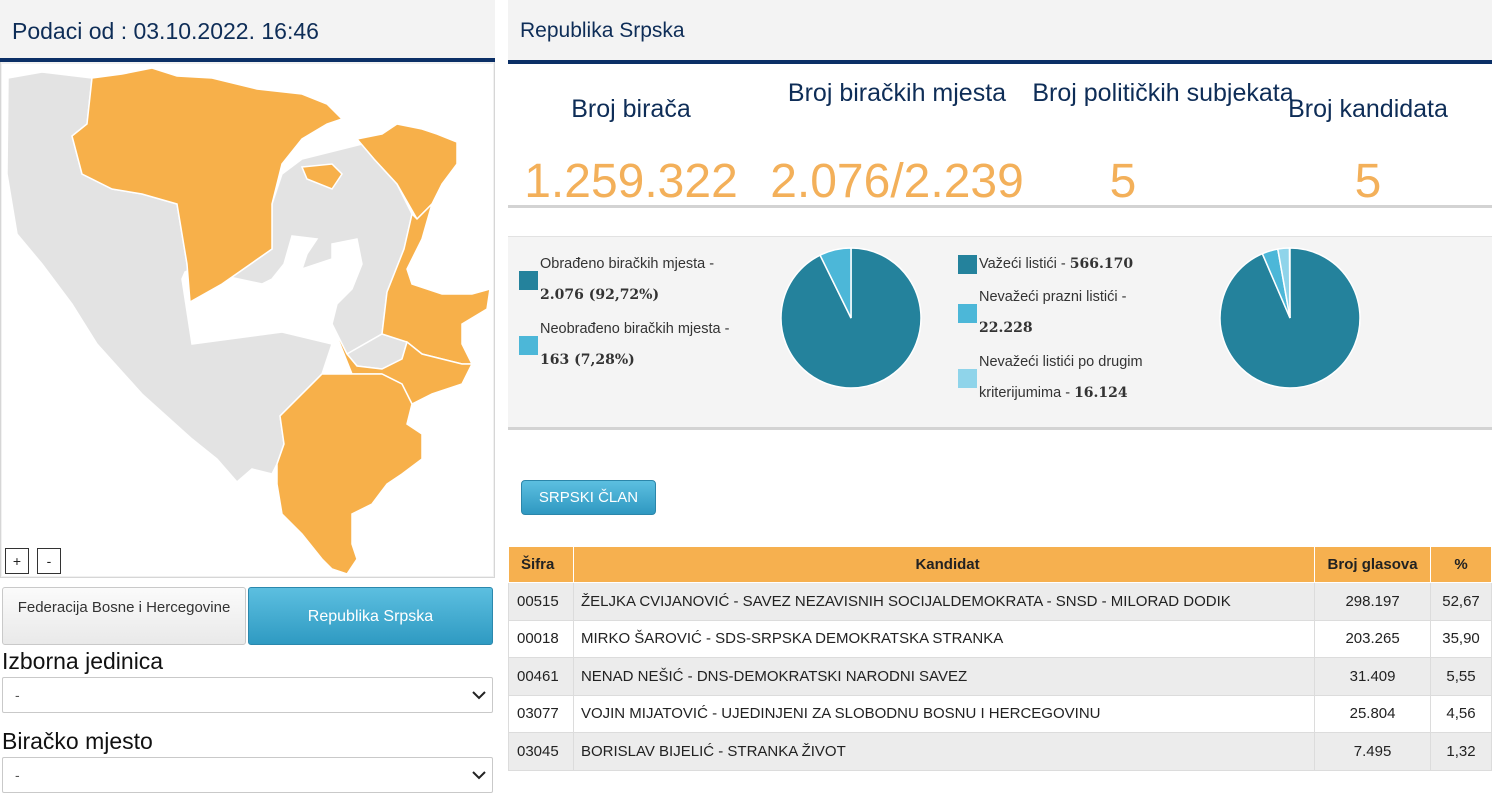 The width and height of the screenshot is (1492, 793). Describe the element at coordinates (1461, 676) in the screenshot. I see `cell-percent: 5,55` at that location.